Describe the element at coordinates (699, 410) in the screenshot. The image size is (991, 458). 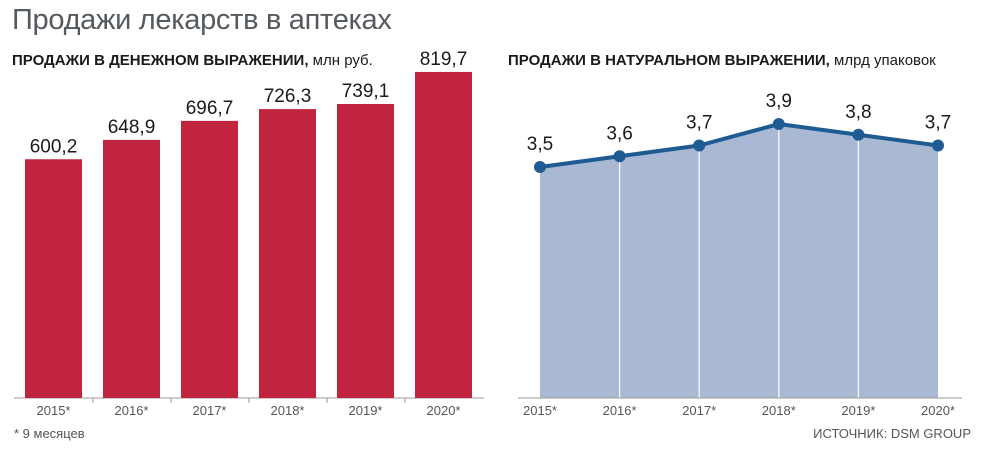
I see `volume-x-tick-label: 2017*` at that location.